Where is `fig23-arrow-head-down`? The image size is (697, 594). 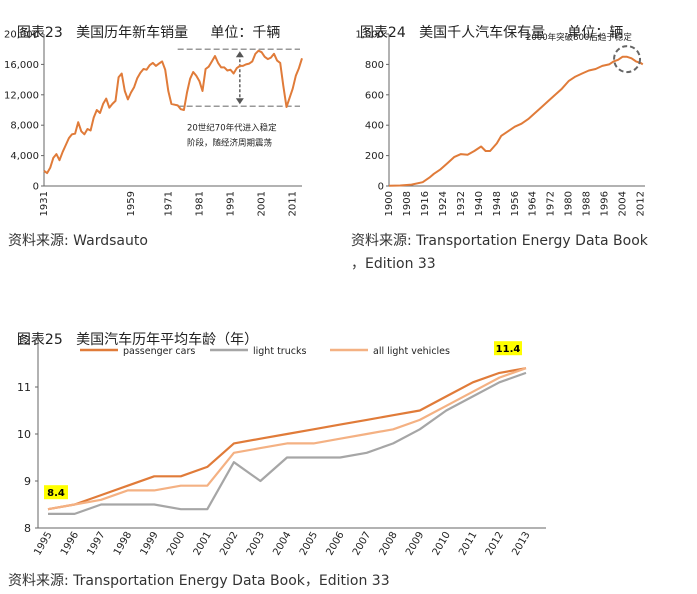 fig23-arrow-head-down is located at coordinates (239, 101).